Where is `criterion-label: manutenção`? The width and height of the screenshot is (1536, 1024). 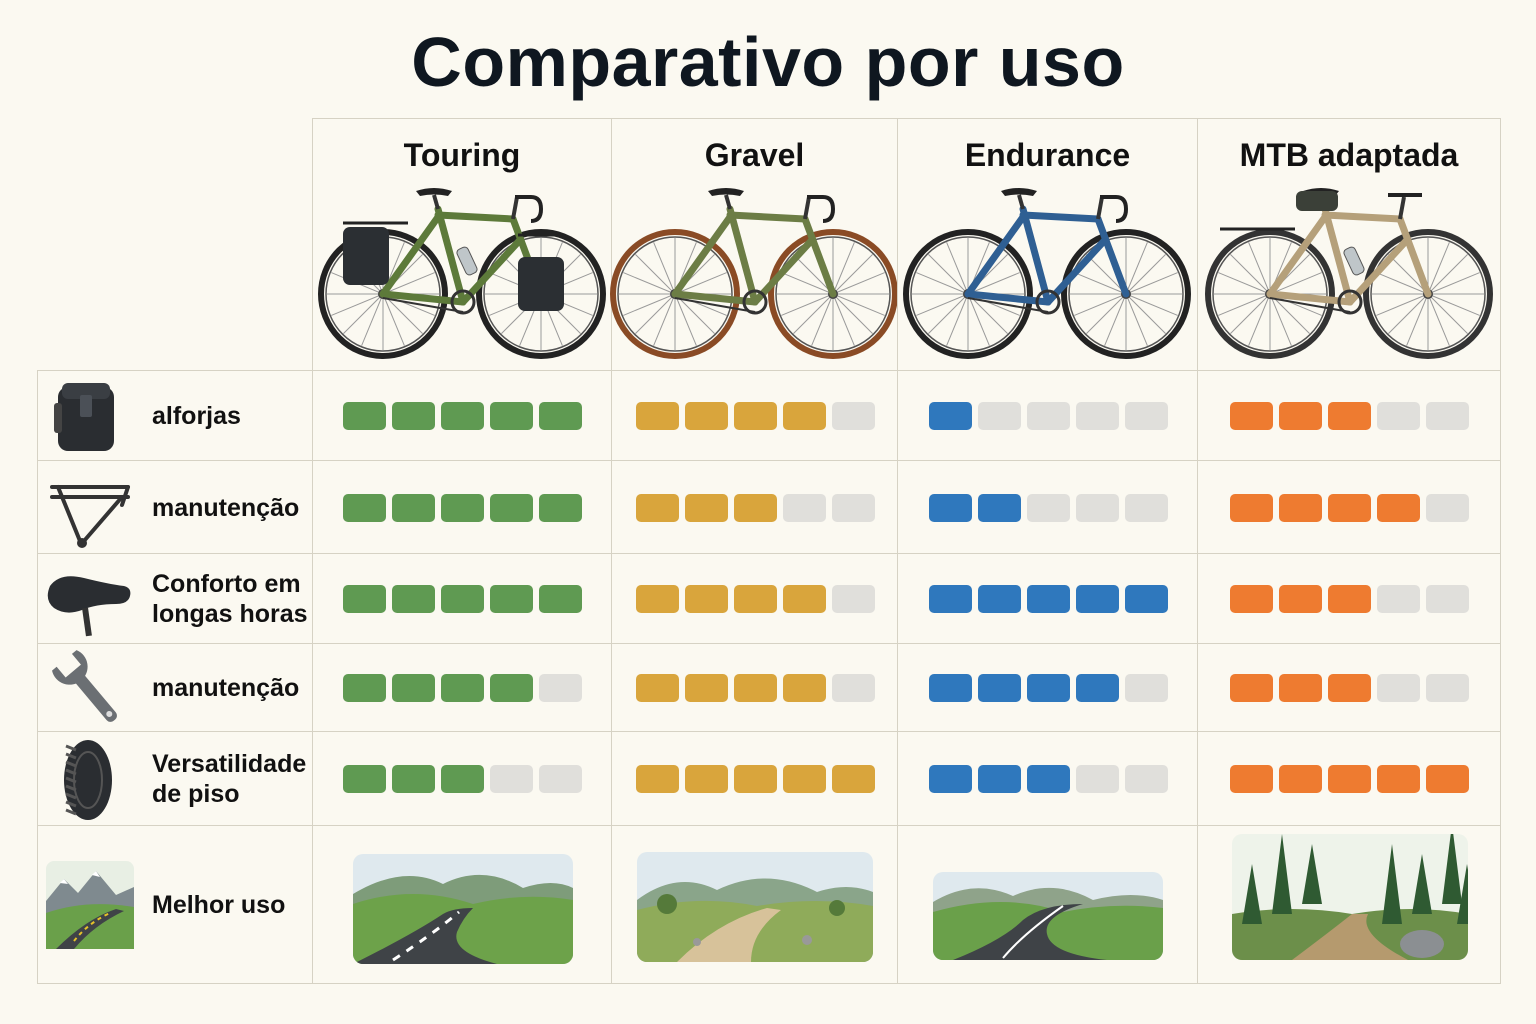 criterion-label: manutenção is located at coordinates (225, 688).